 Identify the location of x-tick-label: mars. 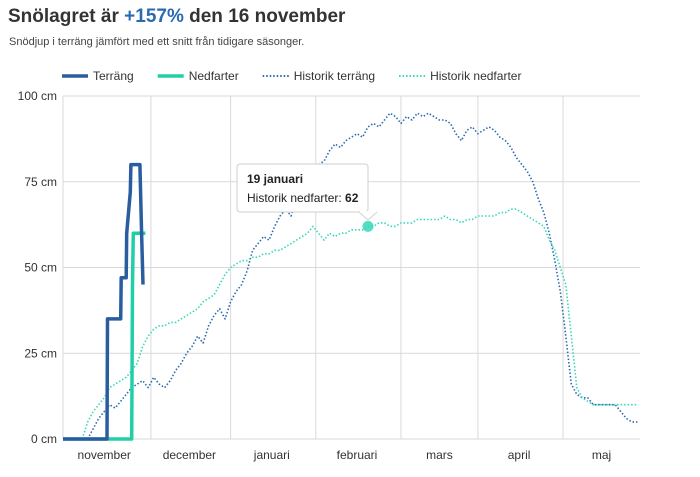
(439, 455).